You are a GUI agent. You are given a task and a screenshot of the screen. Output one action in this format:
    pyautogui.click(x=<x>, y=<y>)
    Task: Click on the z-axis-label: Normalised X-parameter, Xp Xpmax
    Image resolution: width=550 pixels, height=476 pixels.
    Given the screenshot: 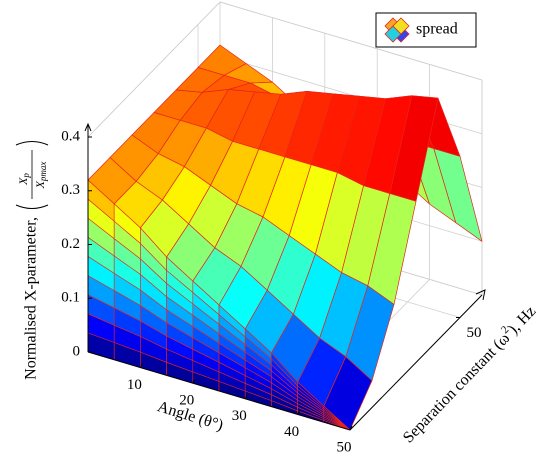 What is the action you would take?
    pyautogui.click(x=32, y=260)
    